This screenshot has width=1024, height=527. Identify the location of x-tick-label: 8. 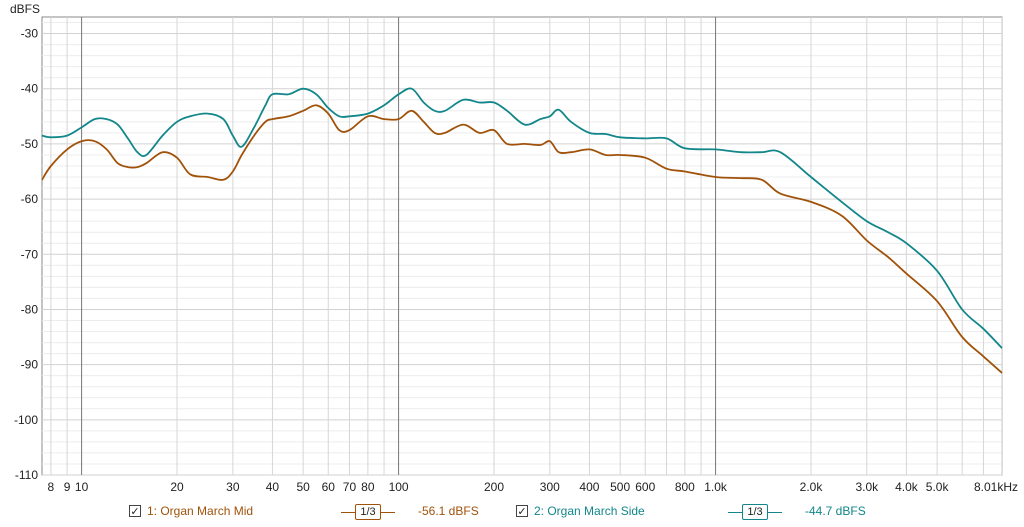
(51, 487).